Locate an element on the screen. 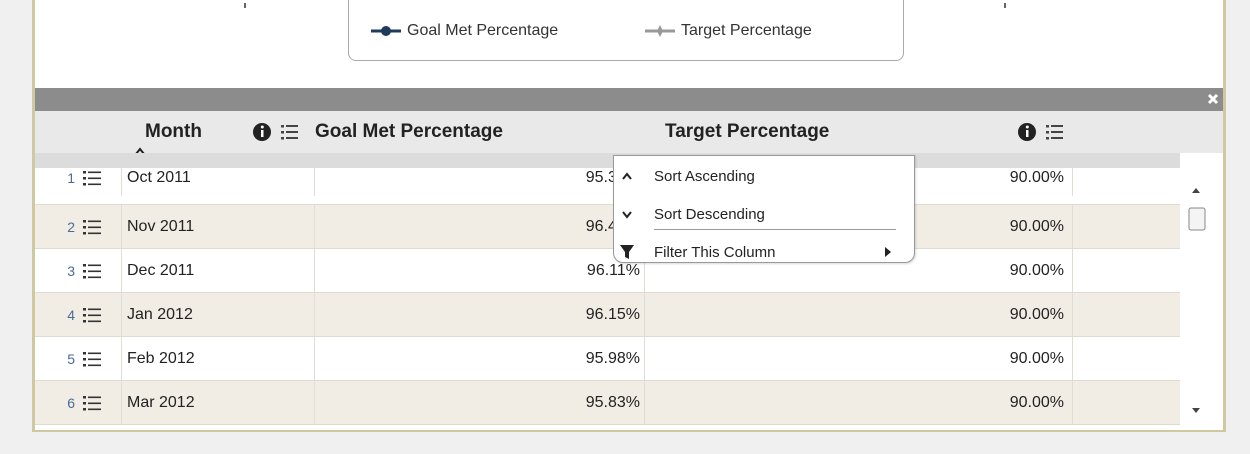 This screenshot has height=454, width=1250. goal-cell: 96.15% is located at coordinates (480, 314).